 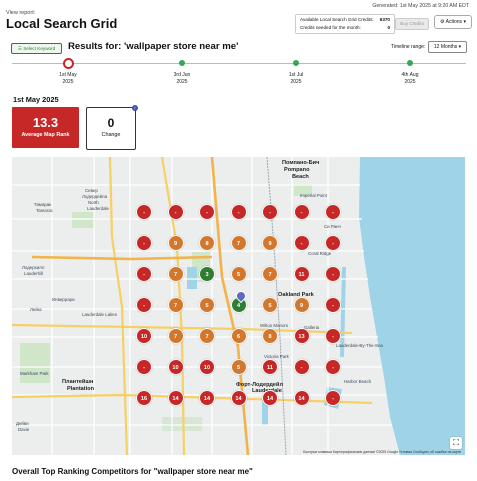 I want to click on actions-button: ⚙ Actions ▾, so click(x=453, y=22).